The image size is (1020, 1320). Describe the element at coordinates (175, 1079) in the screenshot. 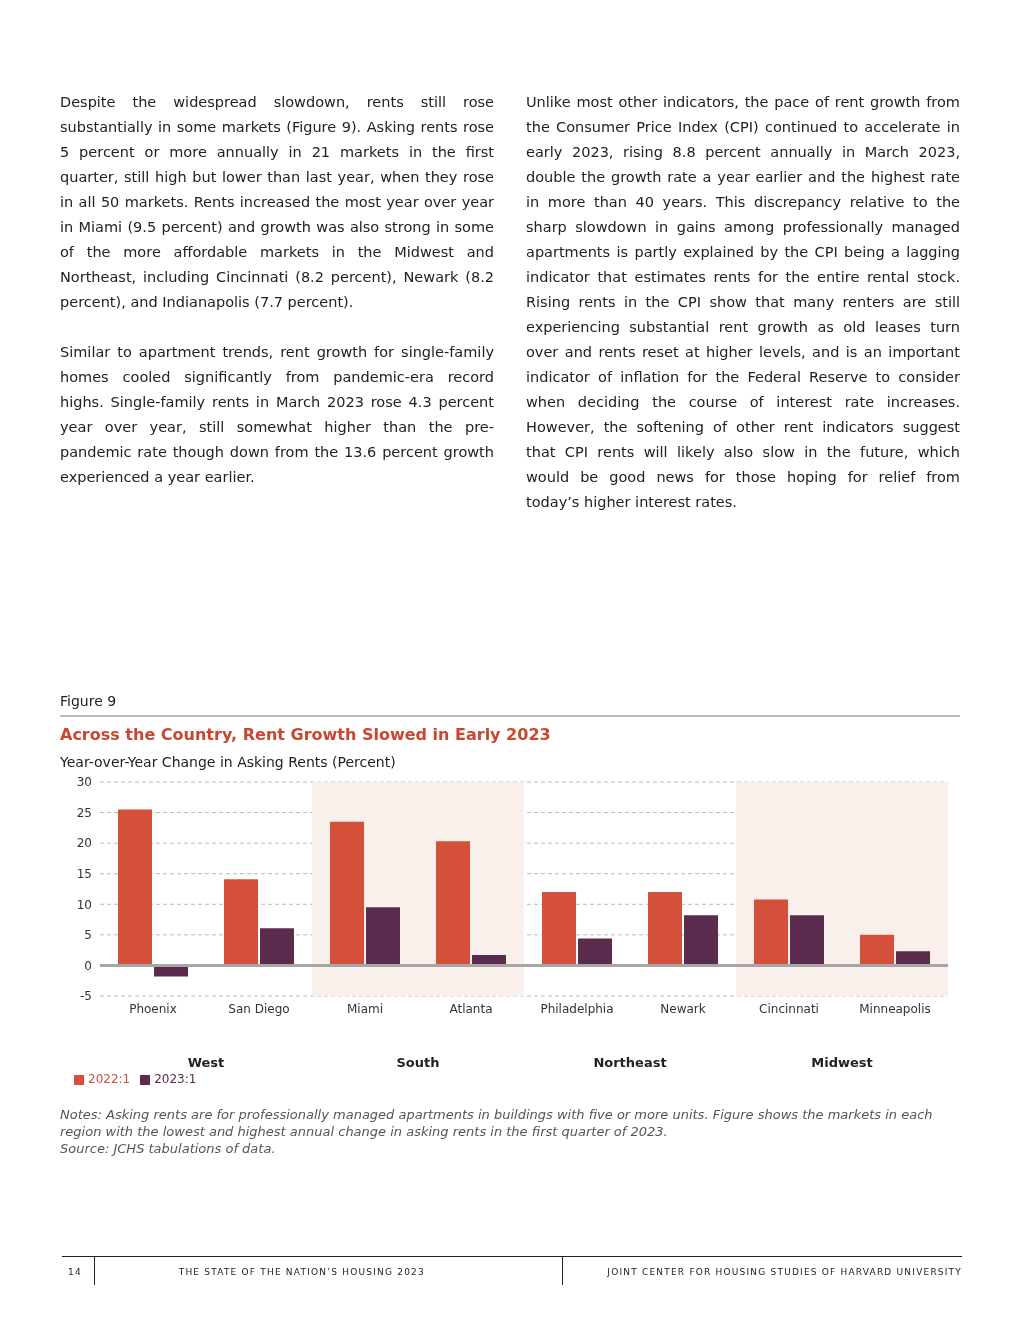

I see `legend-label: 2023:1` at that location.